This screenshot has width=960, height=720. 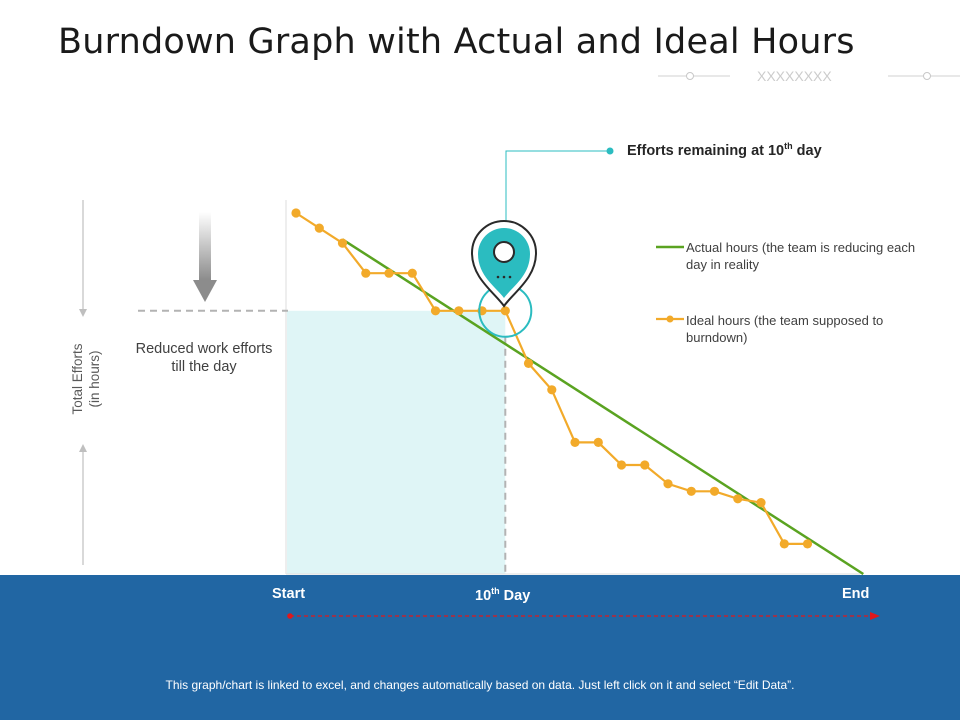 I want to click on x-tick-end: End, so click(x=856, y=594).